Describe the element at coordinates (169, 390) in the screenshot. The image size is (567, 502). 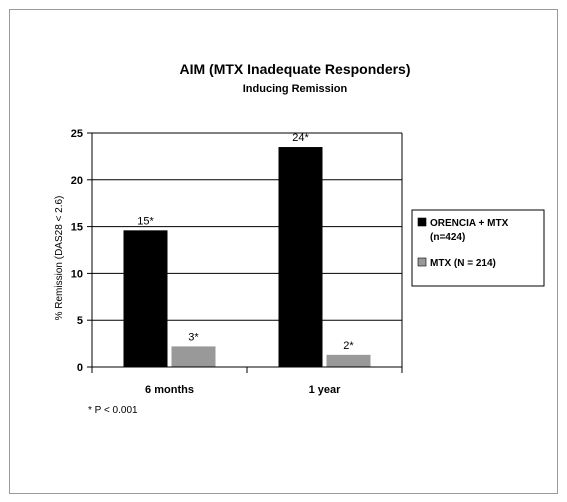
I see `x-category-label: 6 months` at that location.